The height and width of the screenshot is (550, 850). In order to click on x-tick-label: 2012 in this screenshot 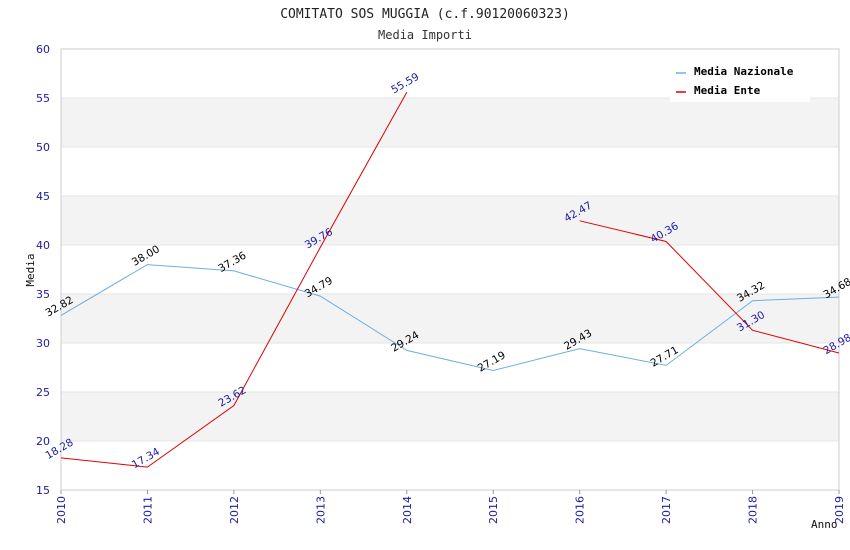, I will do `click(234, 510)`.